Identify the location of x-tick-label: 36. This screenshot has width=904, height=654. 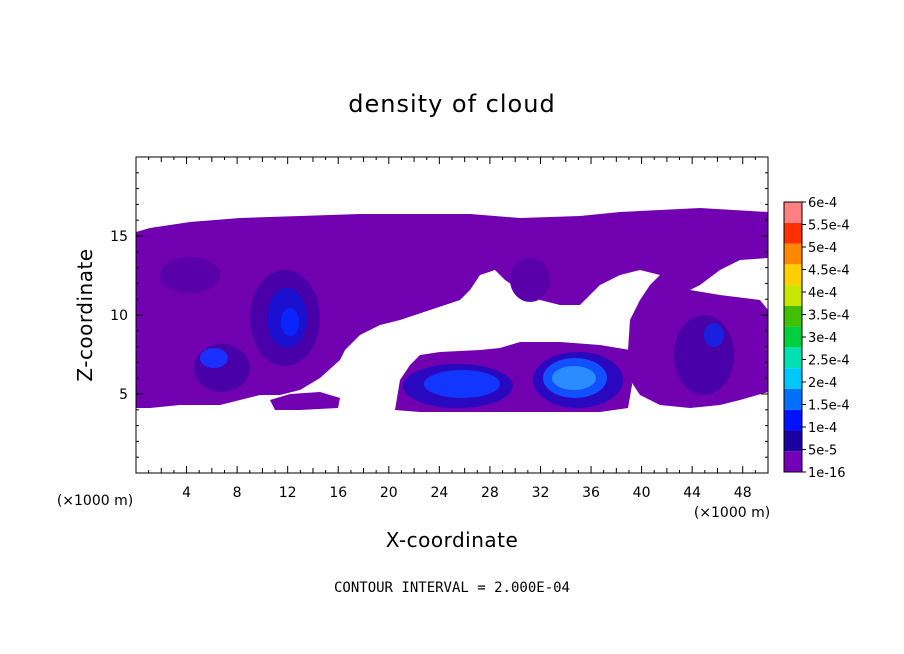
(591, 493).